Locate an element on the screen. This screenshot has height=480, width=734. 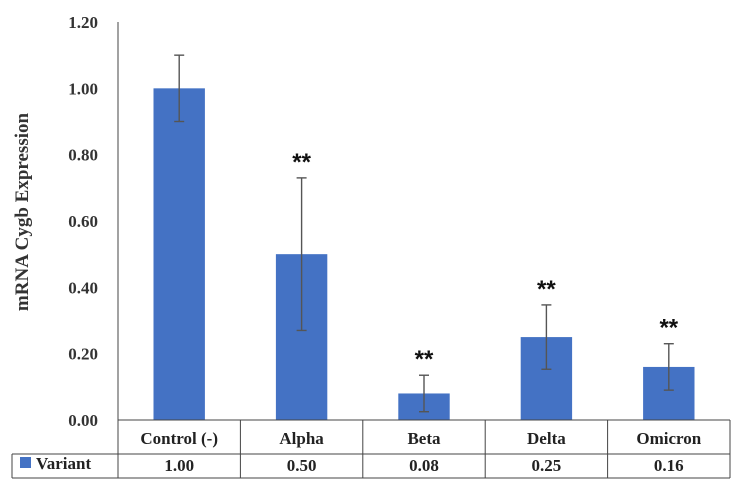
data-value-cell: 0.16 is located at coordinates (669, 465).